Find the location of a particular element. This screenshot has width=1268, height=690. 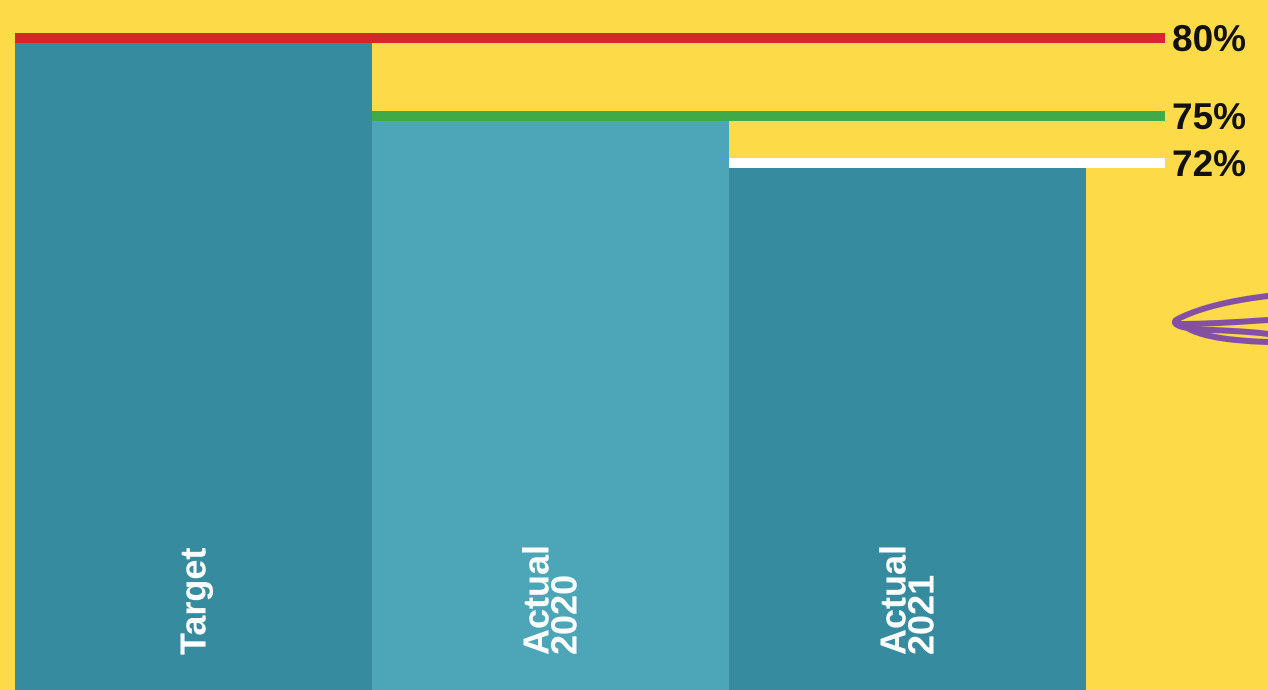

category-label-3-line-2: 2021 is located at coordinates (921, 615).